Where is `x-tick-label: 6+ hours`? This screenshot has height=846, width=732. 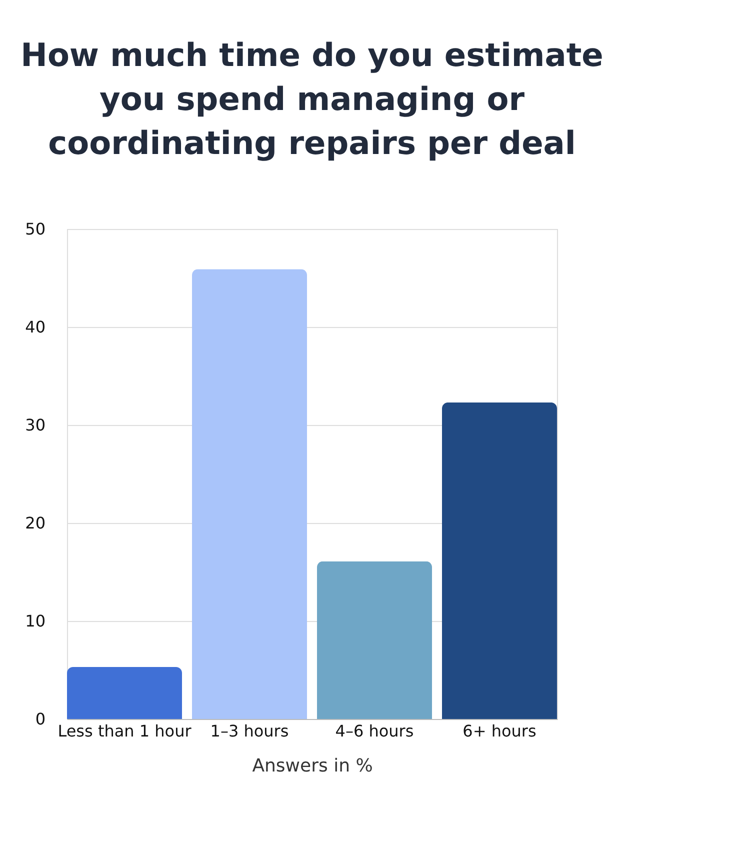
x-tick-label: 6+ hours is located at coordinates (499, 731).